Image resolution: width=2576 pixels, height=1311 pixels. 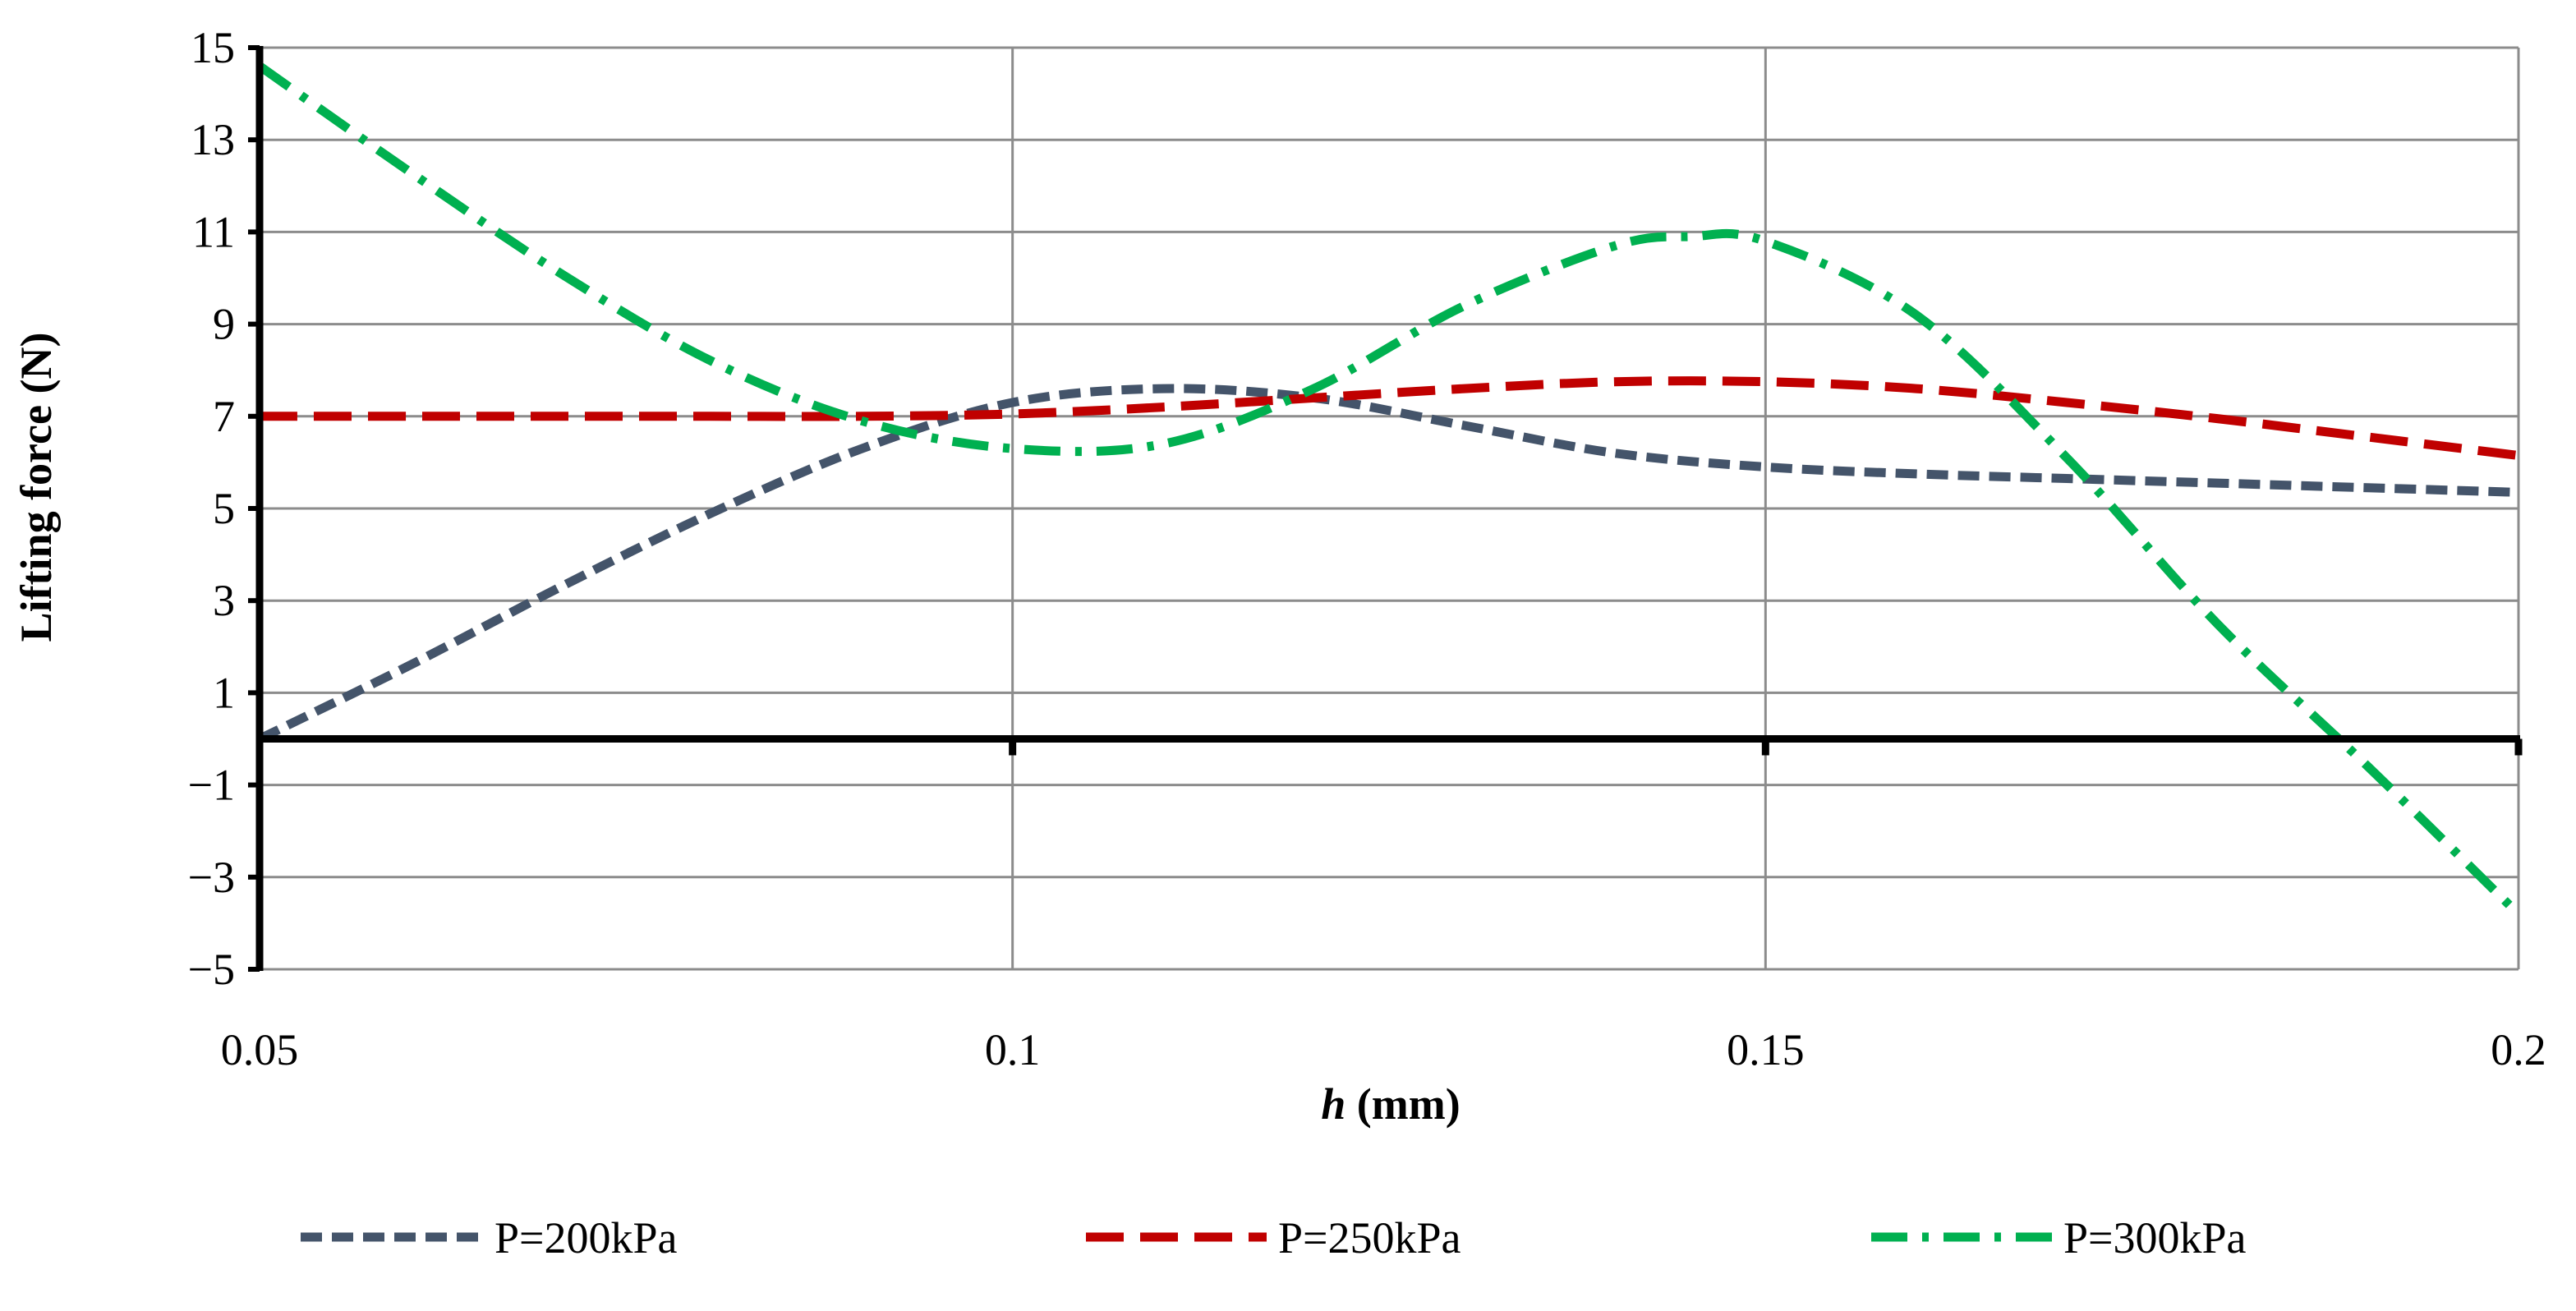 What do you see at coordinates (224, 692) in the screenshot?
I see `y-tick-label: 1` at bounding box center [224, 692].